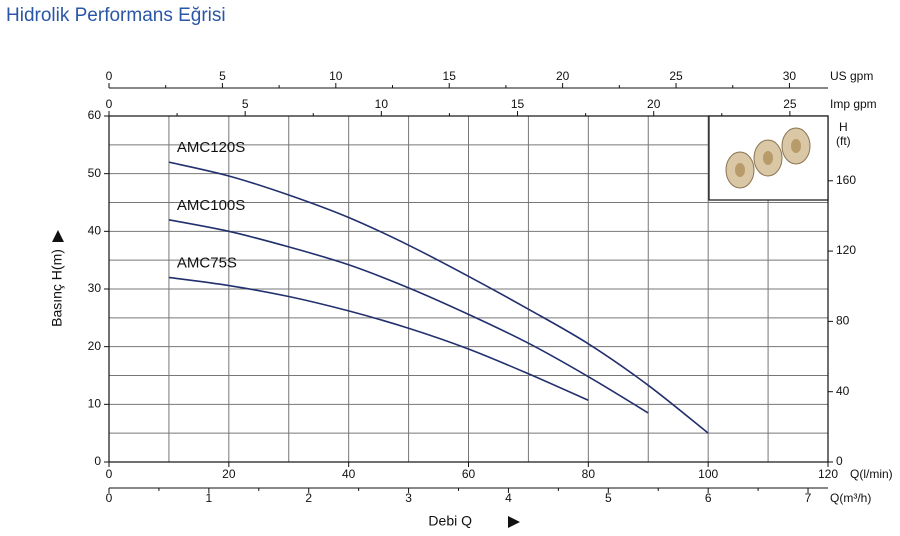  What do you see at coordinates (109, 474) in the screenshot?
I see `x-tick-label: 0` at bounding box center [109, 474].